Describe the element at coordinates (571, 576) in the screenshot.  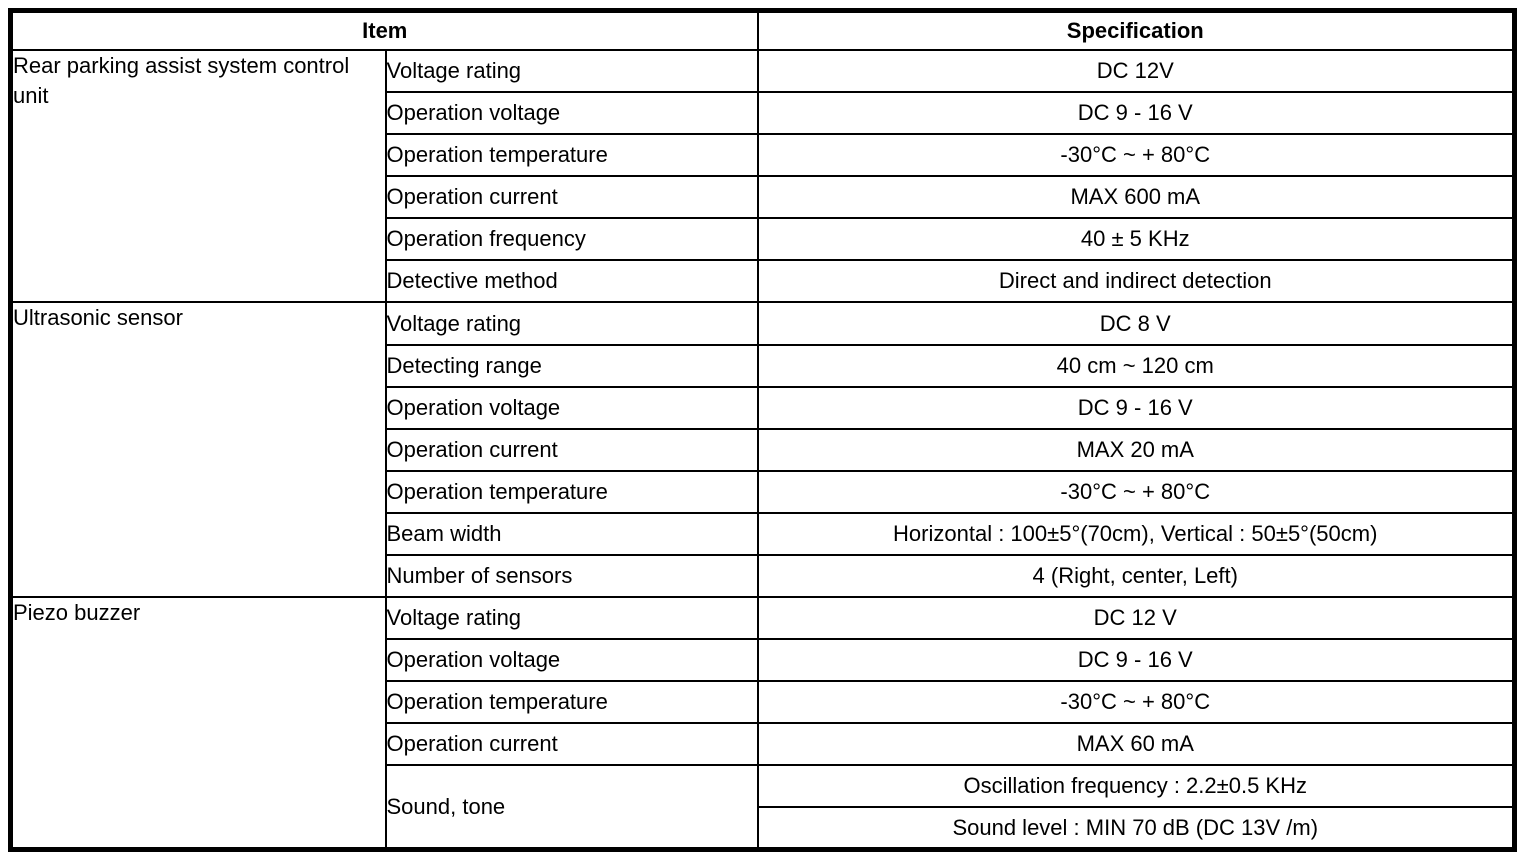
I see `item-cell: Number of sensors` at that location.